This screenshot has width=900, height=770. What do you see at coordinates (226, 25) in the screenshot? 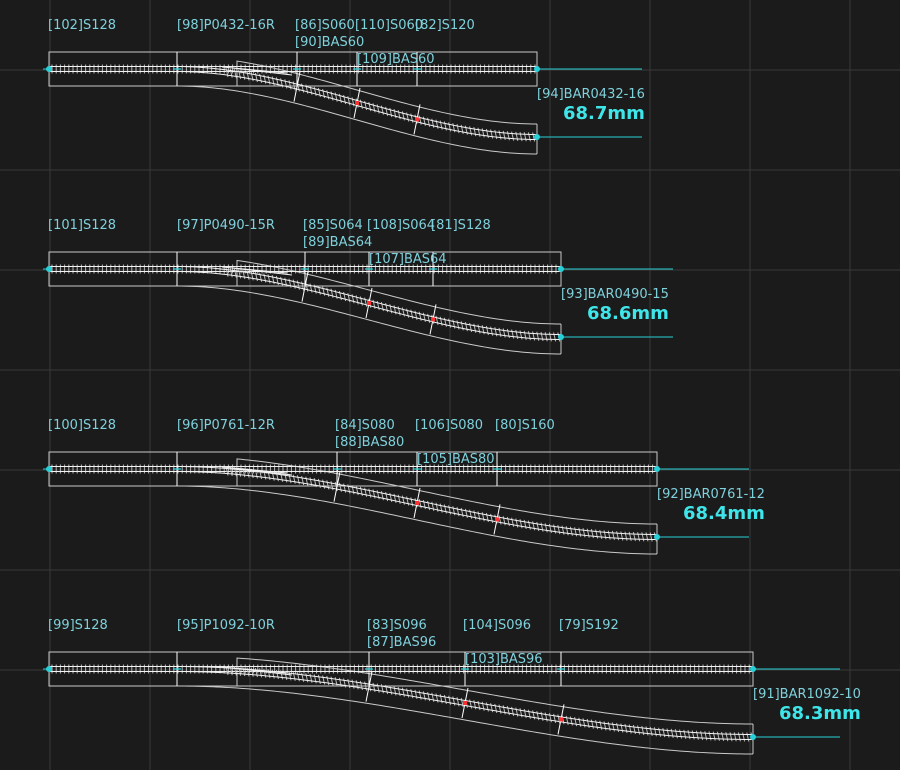
I see `turnout-piece-label: [98]P0432-16R` at bounding box center [226, 25].